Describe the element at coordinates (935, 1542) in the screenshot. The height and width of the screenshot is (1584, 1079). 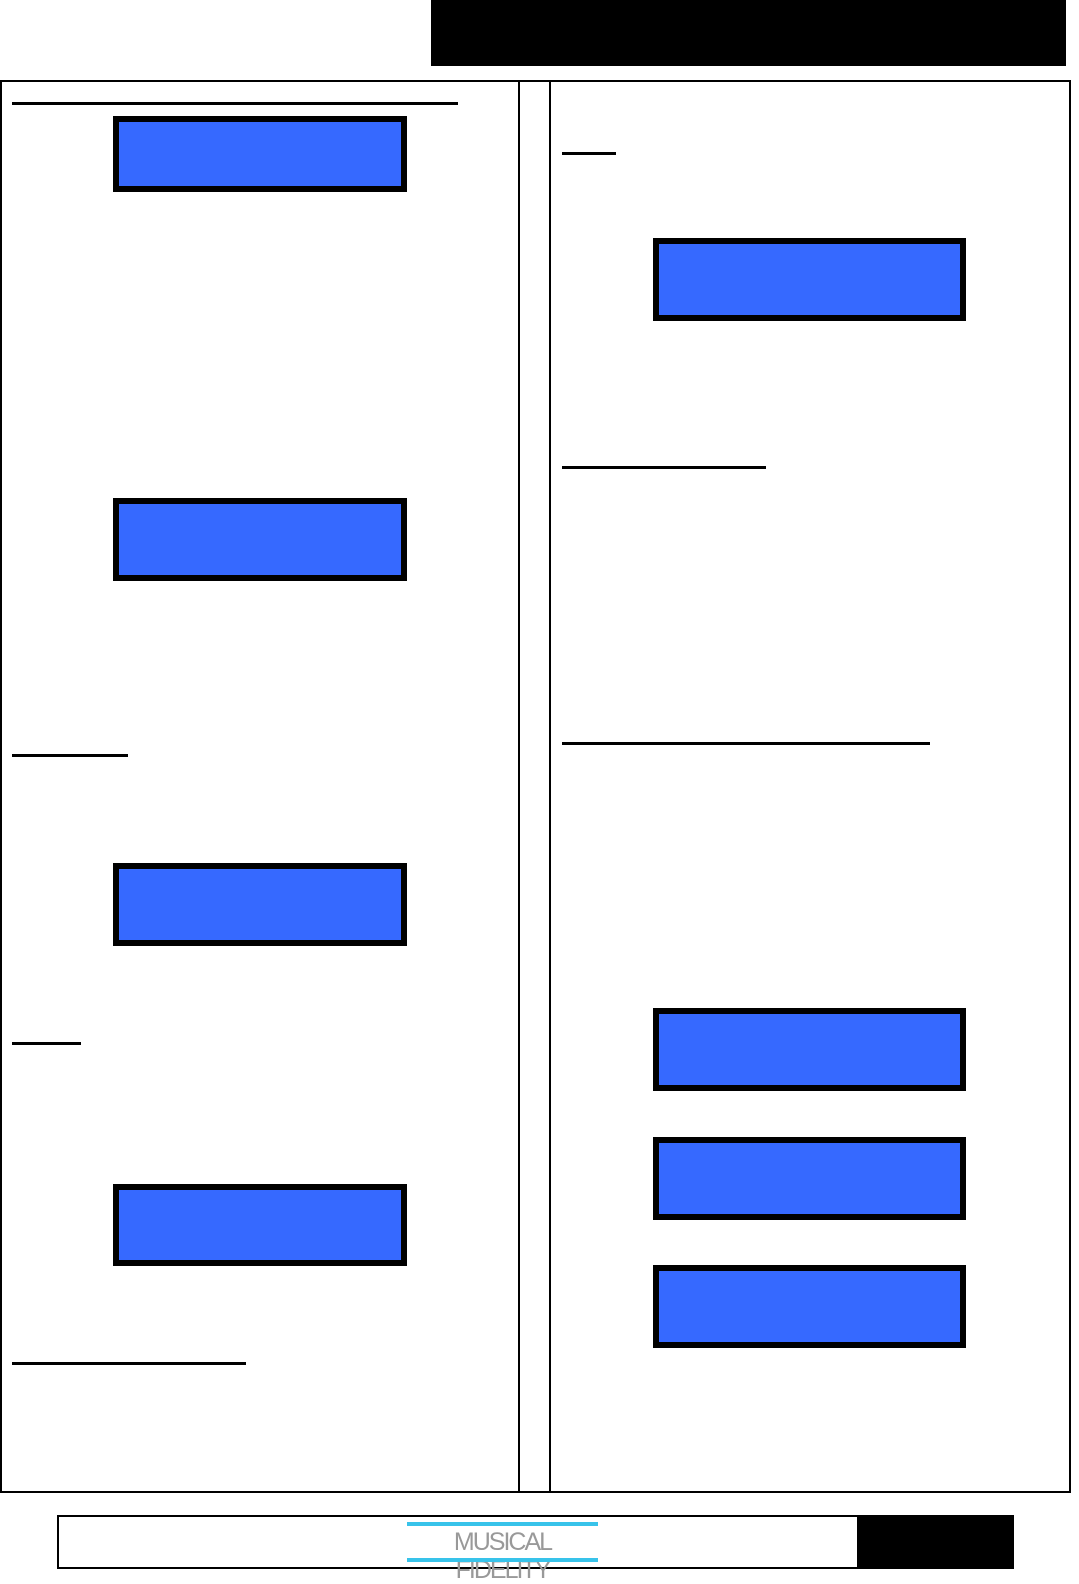
I see `page-number-block` at that location.